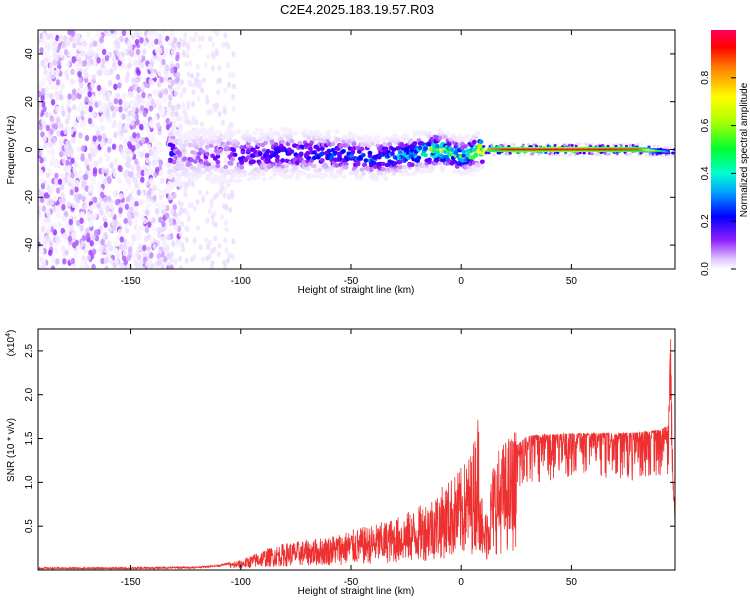 This screenshot has width=750, height=600. Describe the element at coordinates (705, 221) in the screenshot. I see `colorbar-tick-label: 0.2` at that location.